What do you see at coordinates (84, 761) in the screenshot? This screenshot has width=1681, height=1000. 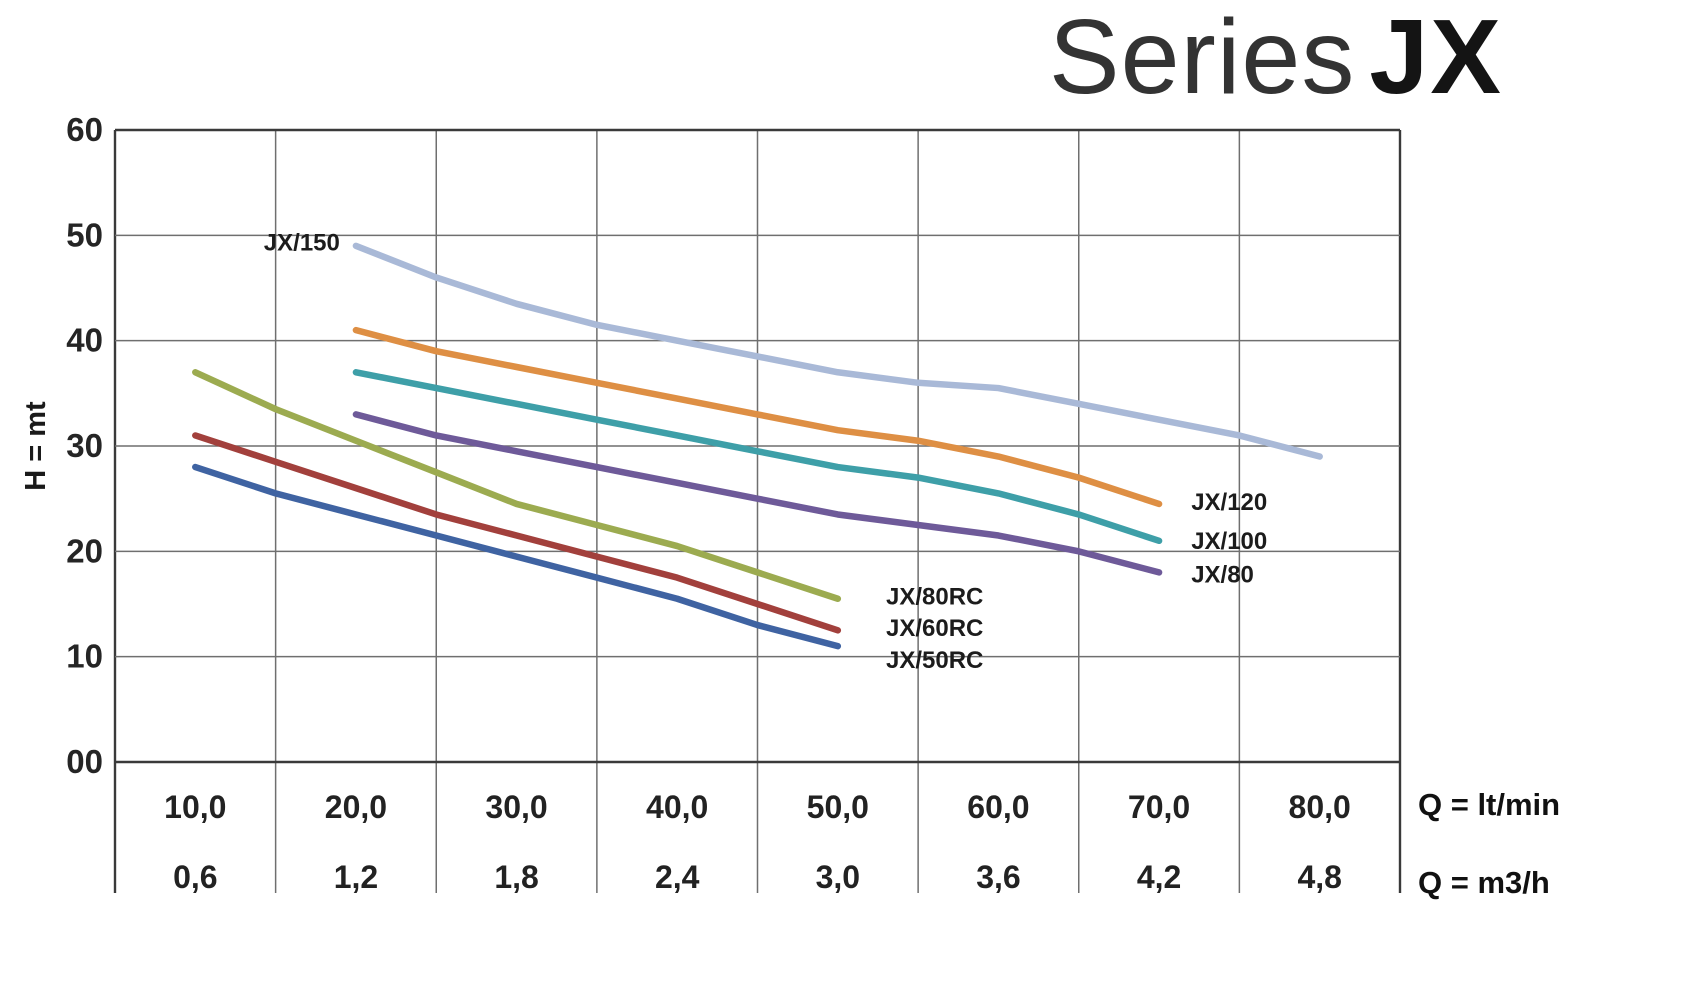 I see `y-tick-label: 00` at bounding box center [84, 761].